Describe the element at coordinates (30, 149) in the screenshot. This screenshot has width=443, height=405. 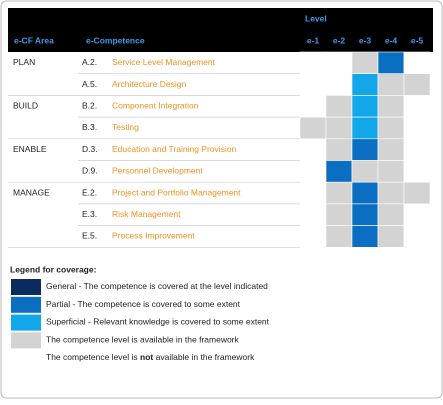
I see `area-label: ENABLE` at that location.